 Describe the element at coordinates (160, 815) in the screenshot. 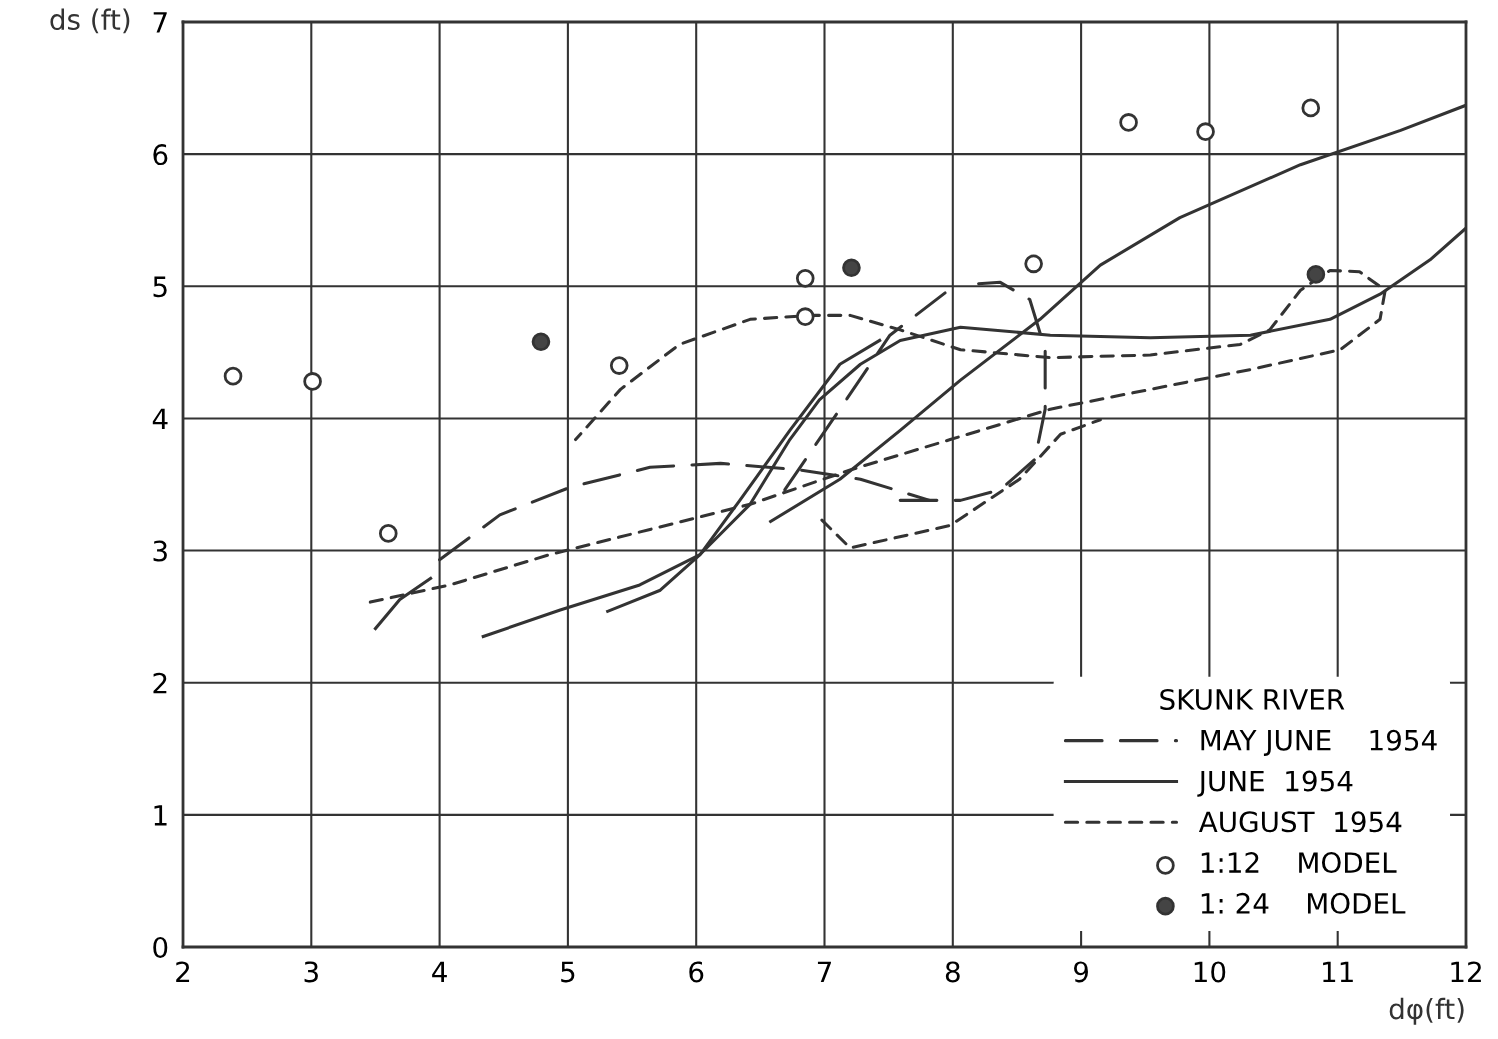

I see `y-tick-label: 1` at that location.